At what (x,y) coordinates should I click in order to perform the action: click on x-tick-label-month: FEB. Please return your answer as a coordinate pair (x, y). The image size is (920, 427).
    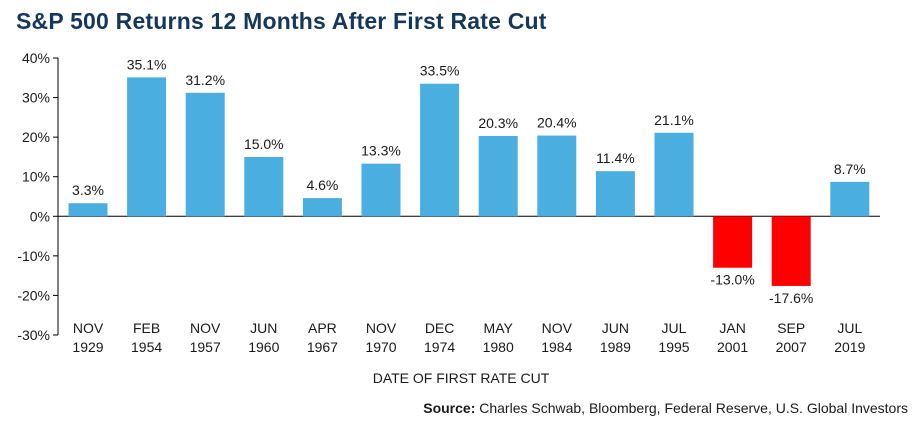
    Looking at the image, I should click on (146, 328).